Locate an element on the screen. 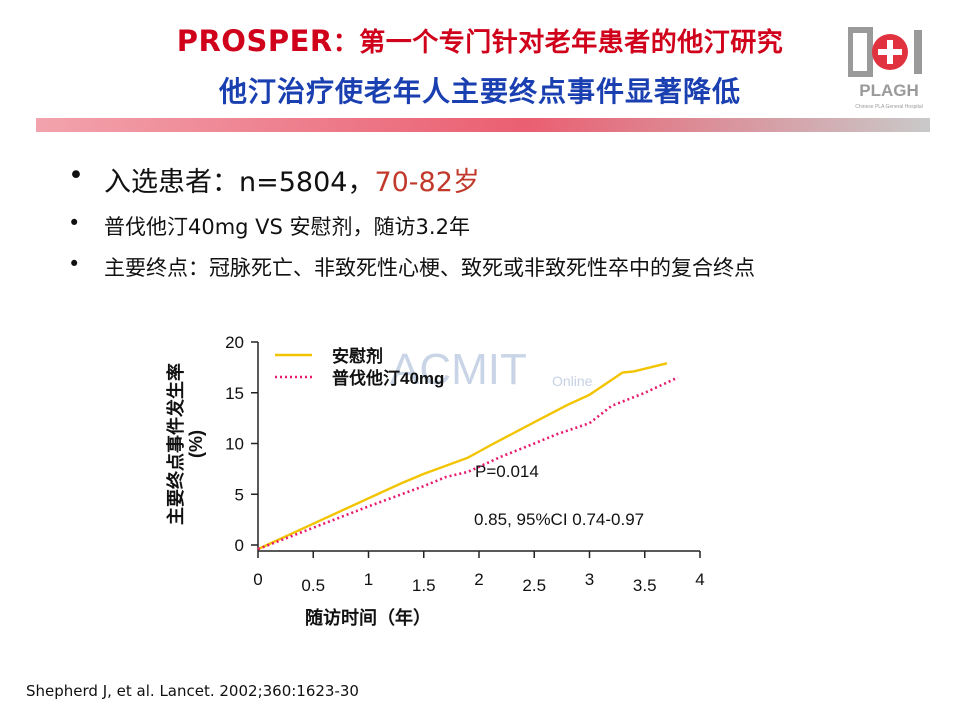 The width and height of the screenshot is (960, 720). y-tick-label: 10 is located at coordinates (234, 444).